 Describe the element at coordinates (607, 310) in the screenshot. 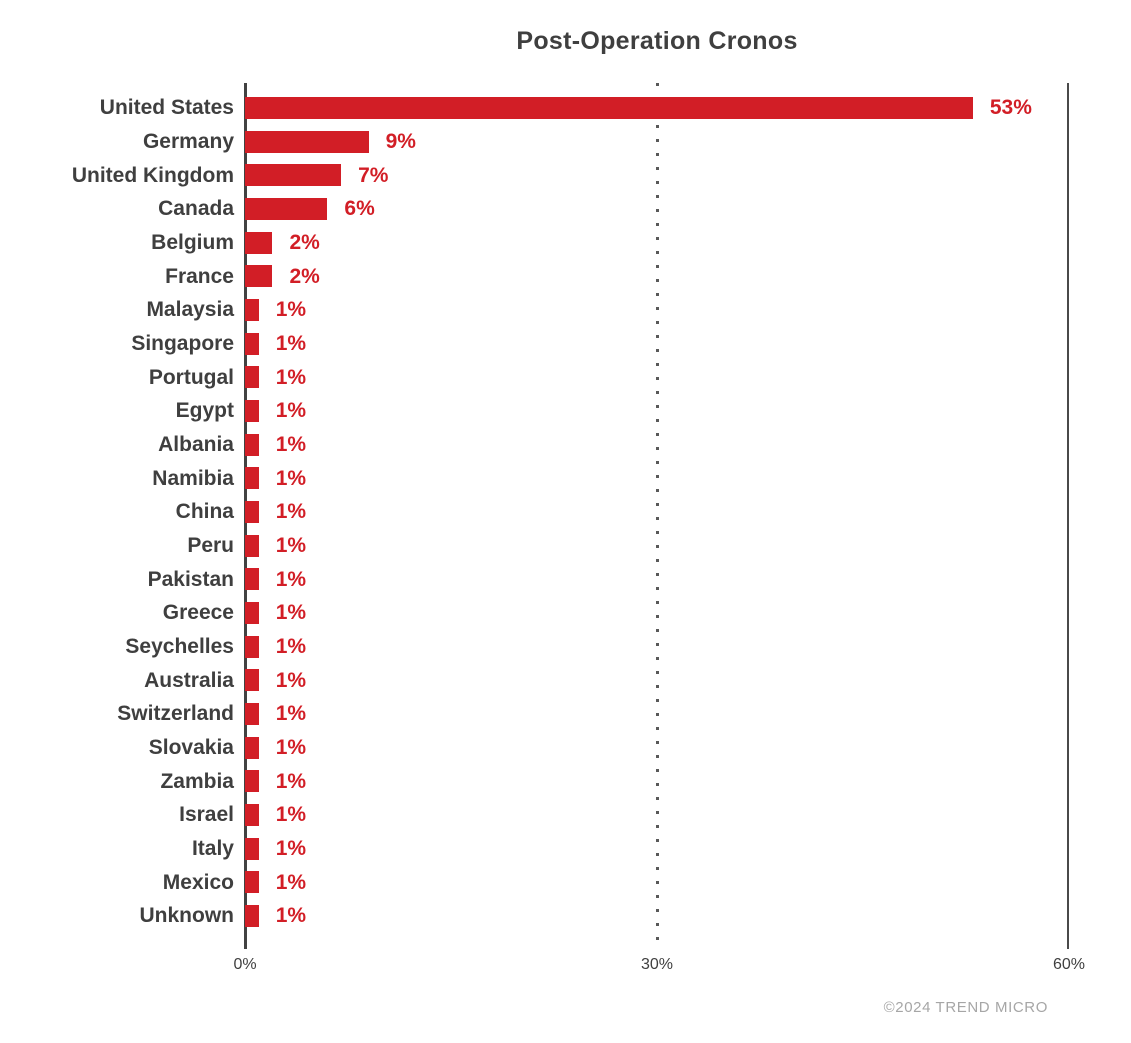

I see `bar-row: Malaysia 1%` at that location.